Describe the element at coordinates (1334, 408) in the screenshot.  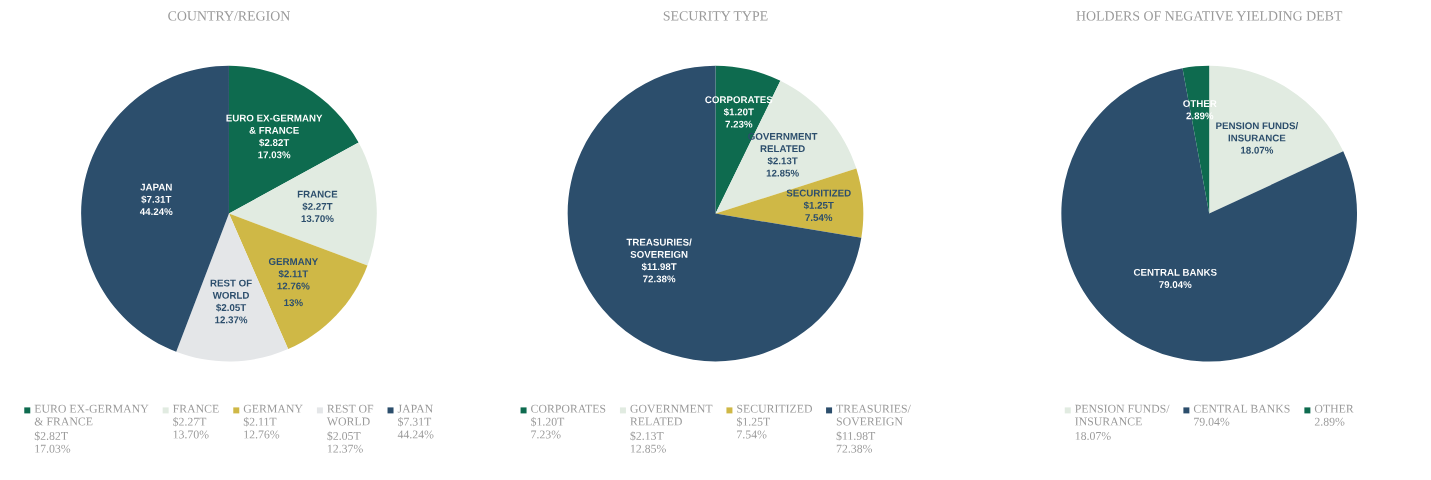
I see `legend-label: OTHER` at that location.